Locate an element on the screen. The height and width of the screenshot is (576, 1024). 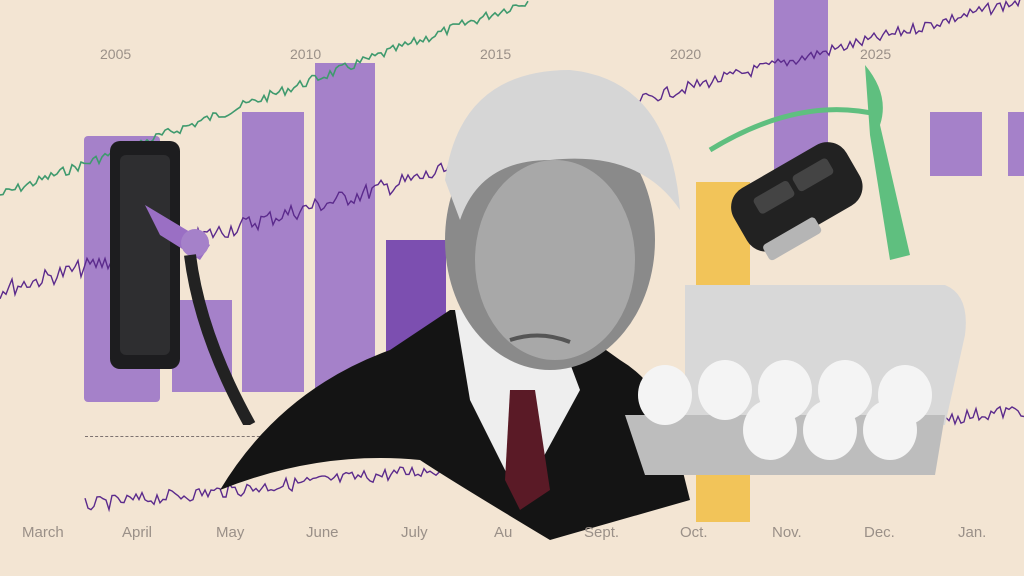
month-label: Jan. is located at coordinates (972, 532).